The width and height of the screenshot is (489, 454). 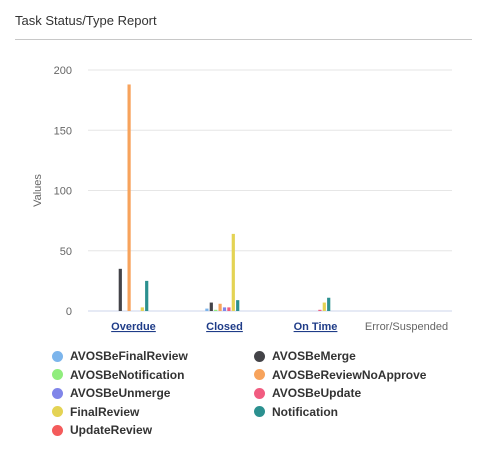 I want to click on title-divider, so click(x=243, y=39).